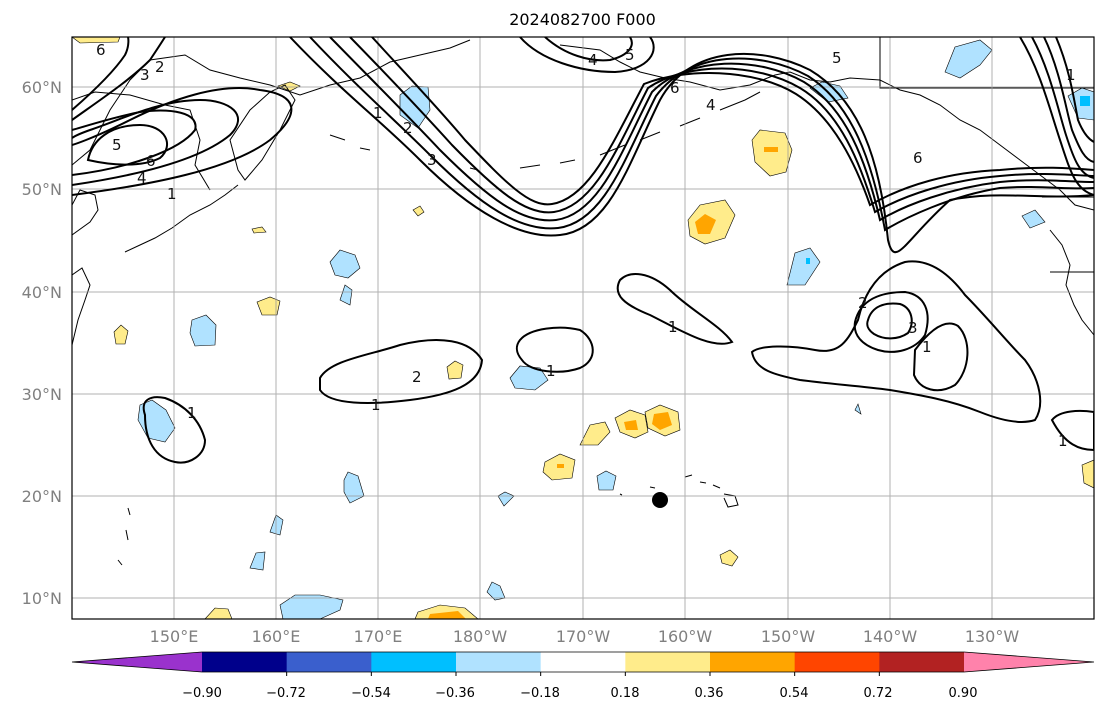 The image size is (1105, 712). I want to click on colorbar-tick-label: −0.36, so click(455, 693).